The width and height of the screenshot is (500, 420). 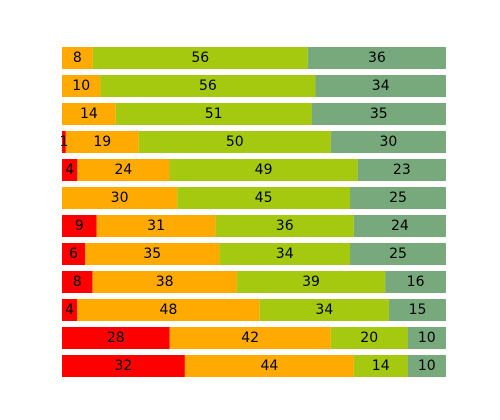 I want to click on data-label-row11-series3: 20, so click(x=369, y=338).